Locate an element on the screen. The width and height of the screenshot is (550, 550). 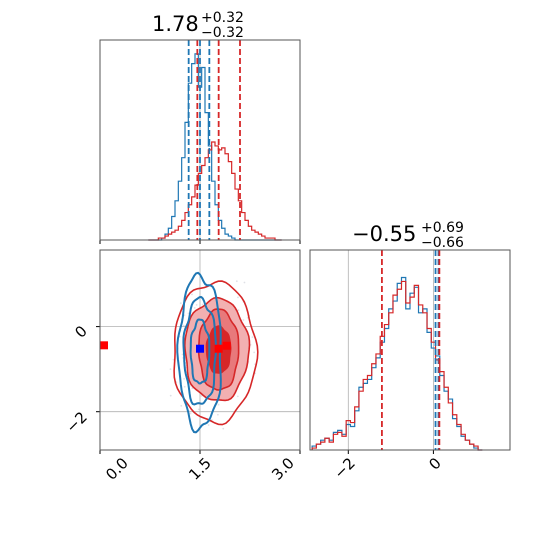
blue-marker is located at coordinates (200, 348).